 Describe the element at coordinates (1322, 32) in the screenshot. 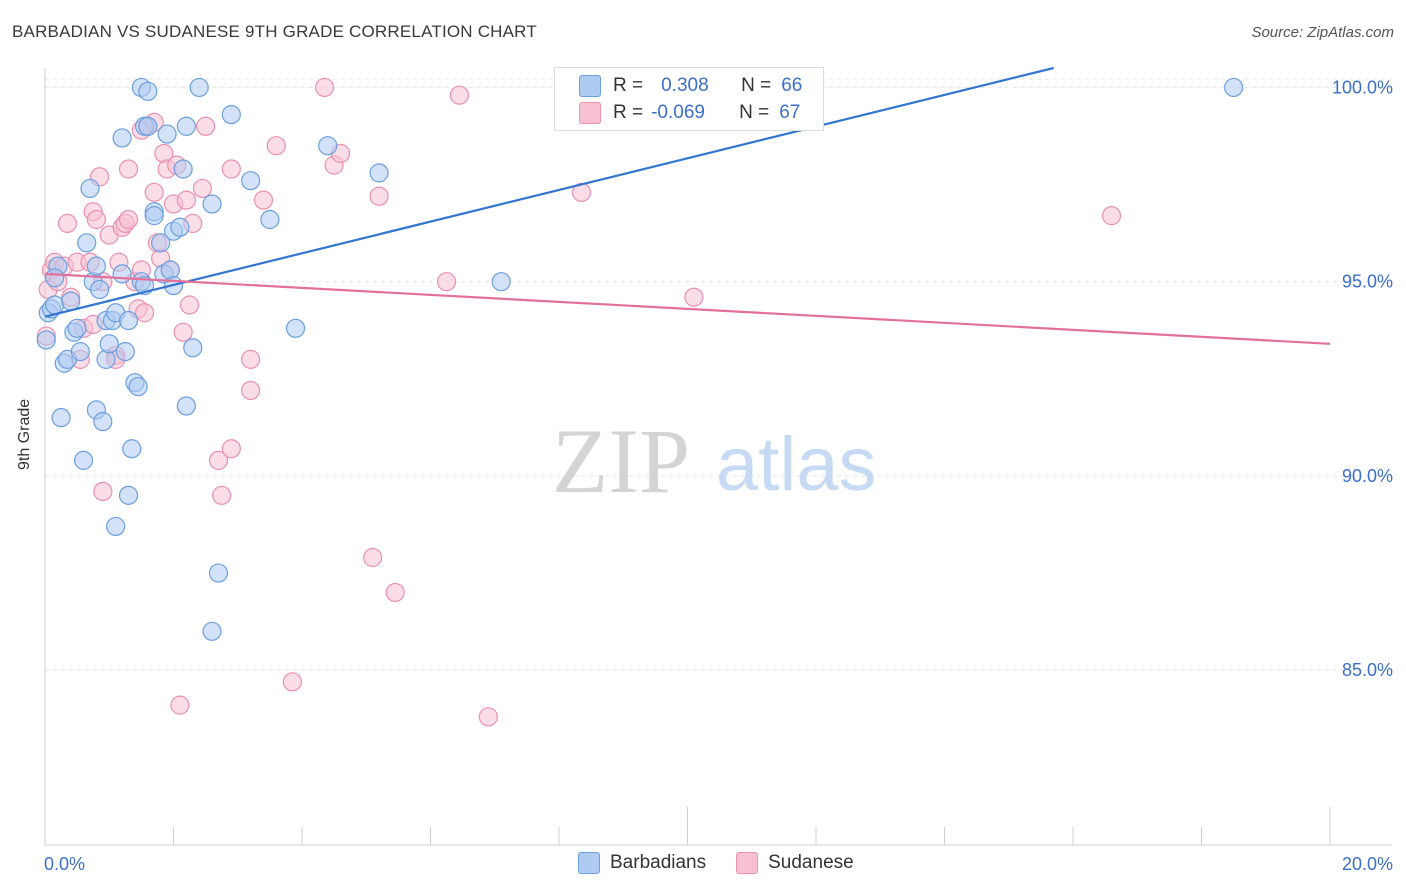

I see `source-credit: Source: ZipAtlas.com` at that location.